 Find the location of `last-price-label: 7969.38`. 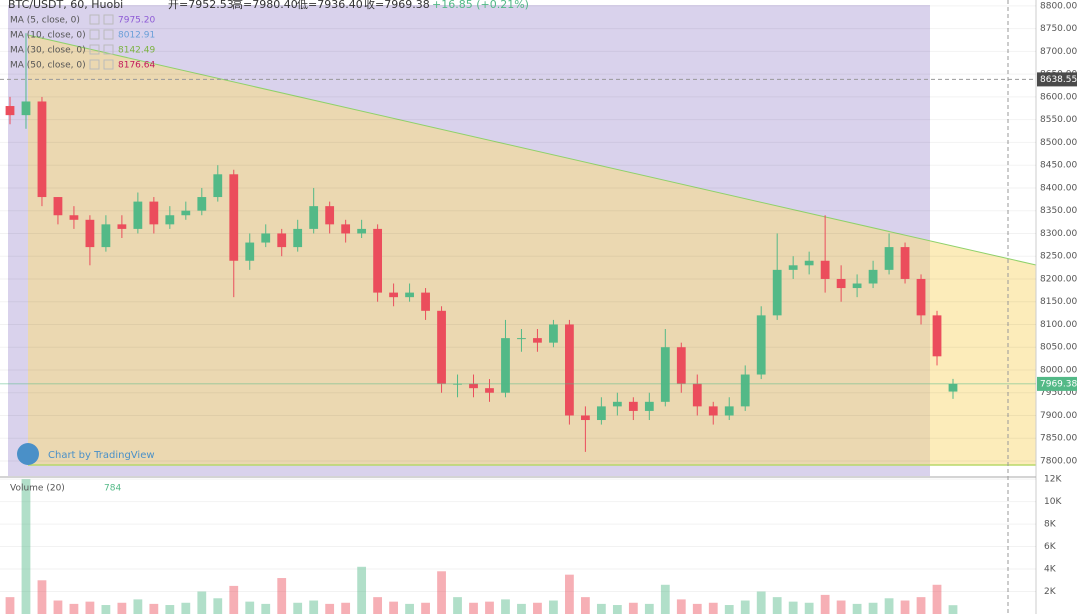

last-price-label: 7969.38 is located at coordinates (1058, 384).